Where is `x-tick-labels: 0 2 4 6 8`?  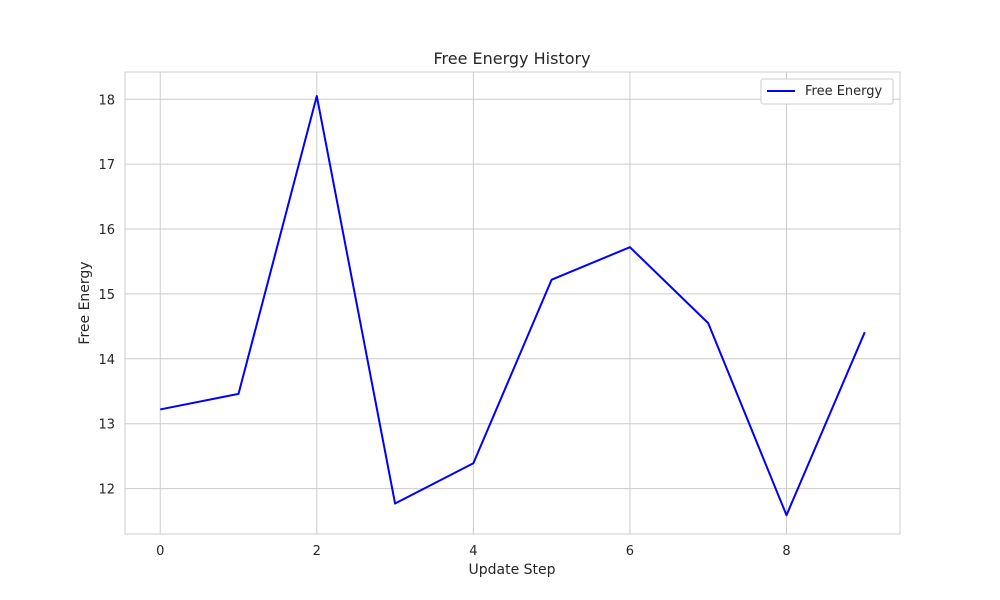 x-tick-labels: 0 2 4 6 8 is located at coordinates (473, 551).